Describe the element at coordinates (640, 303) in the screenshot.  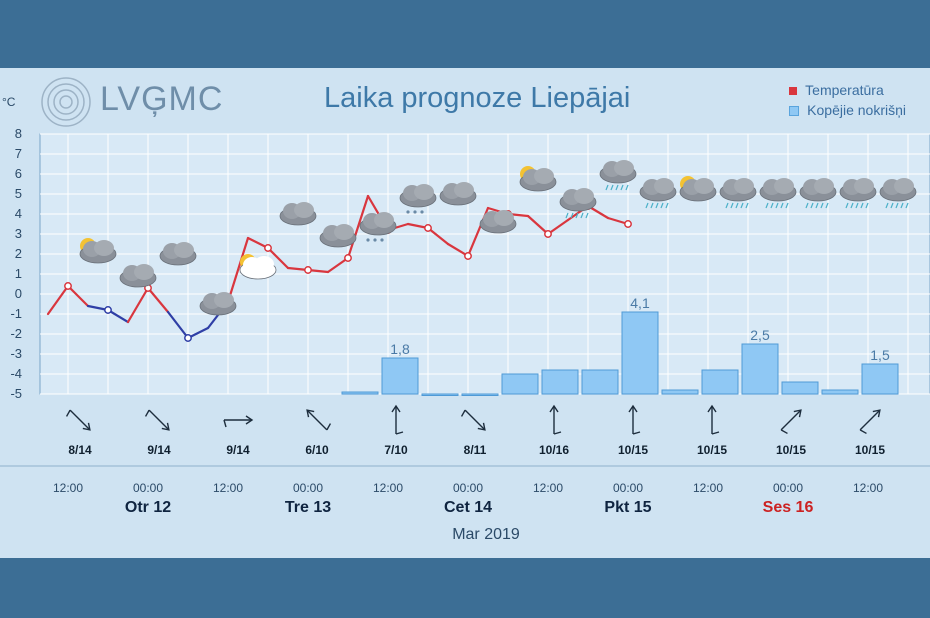
I see `precip-label: 4,1` at that location.